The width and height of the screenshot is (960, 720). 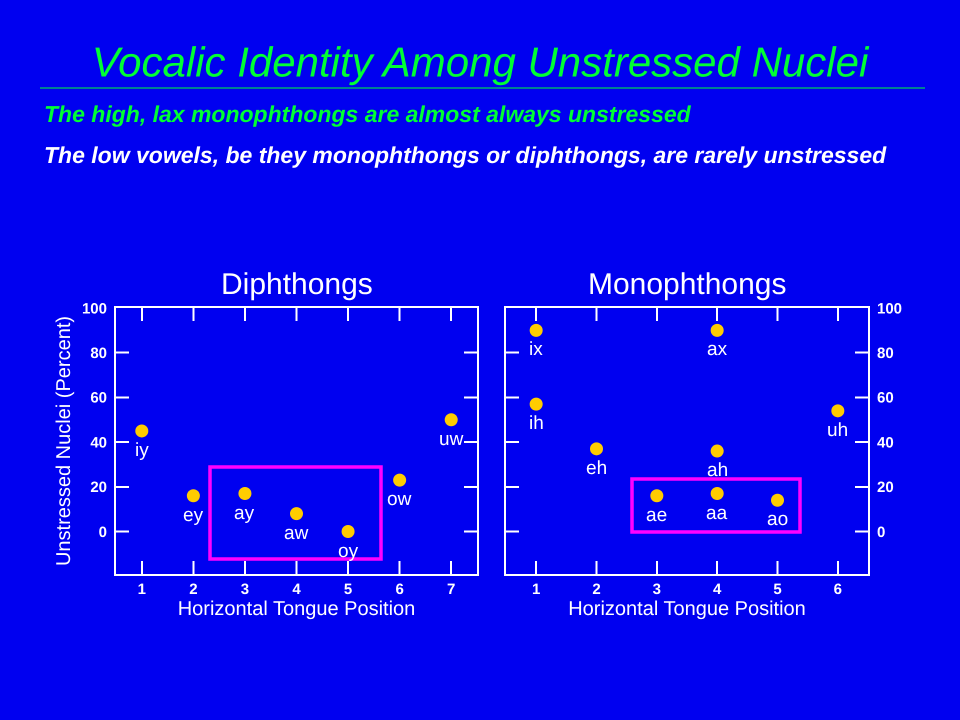 I want to click on y-axis-title: Unstressed Nuclei (Percent), so click(x=63, y=441).